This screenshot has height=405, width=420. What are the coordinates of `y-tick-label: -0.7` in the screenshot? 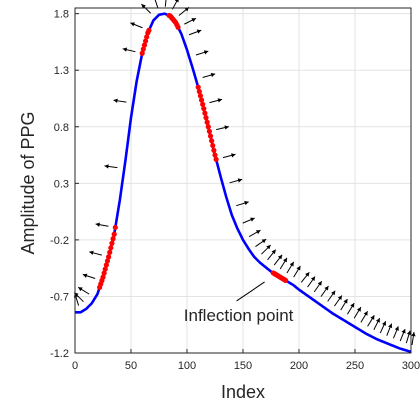 It's located at (59, 297).